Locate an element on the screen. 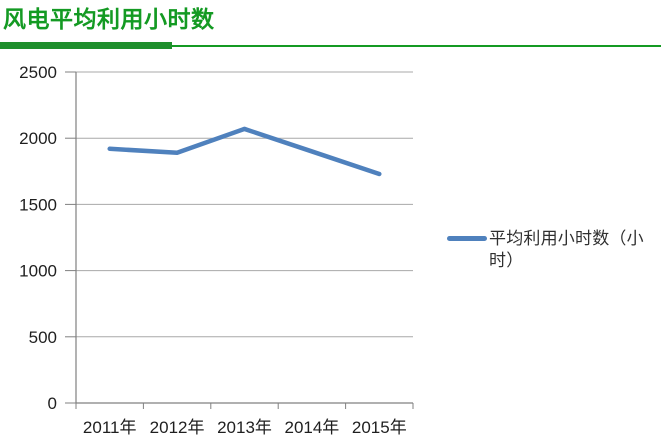  title-underline-thick-bar is located at coordinates (86, 45).